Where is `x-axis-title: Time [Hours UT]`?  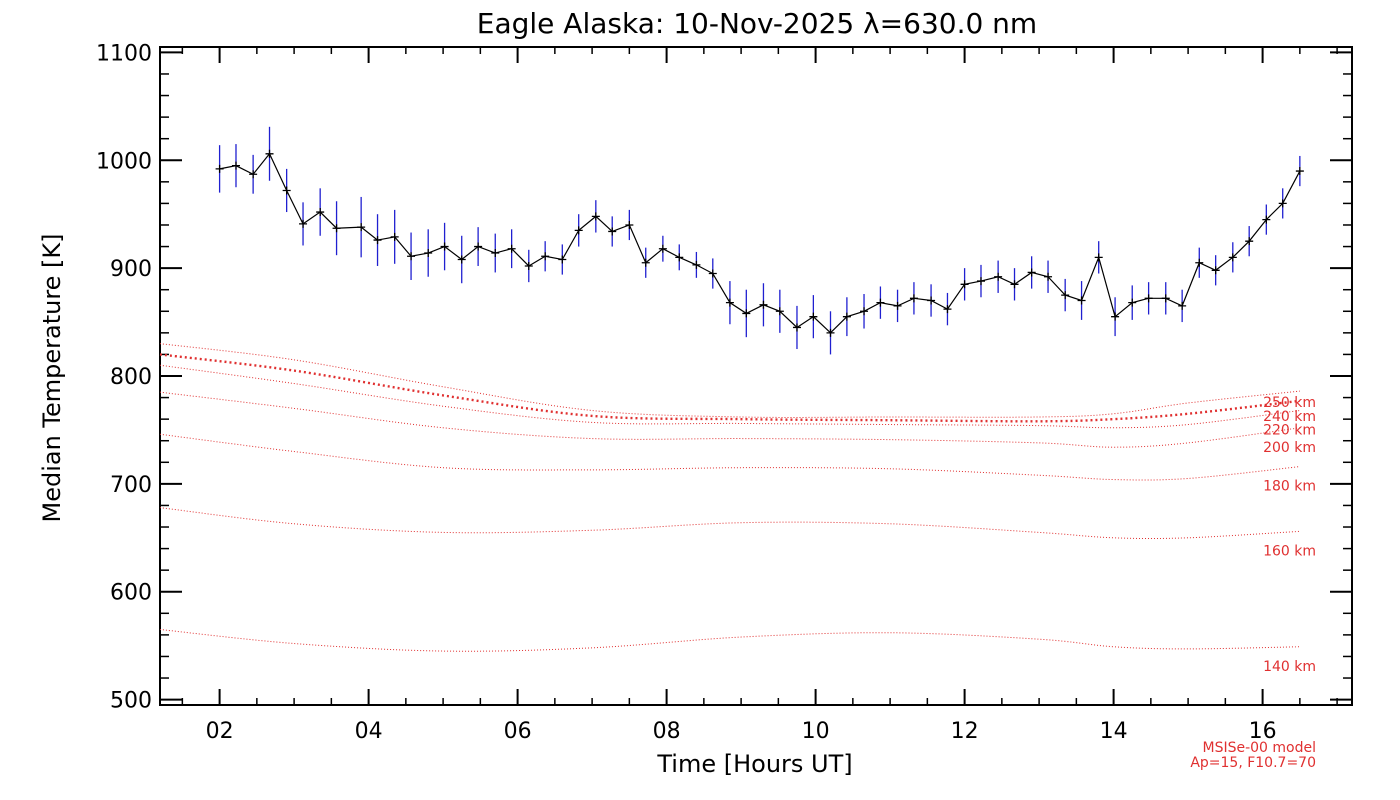 x-axis-title: Time [Hours UT] is located at coordinates (754, 764).